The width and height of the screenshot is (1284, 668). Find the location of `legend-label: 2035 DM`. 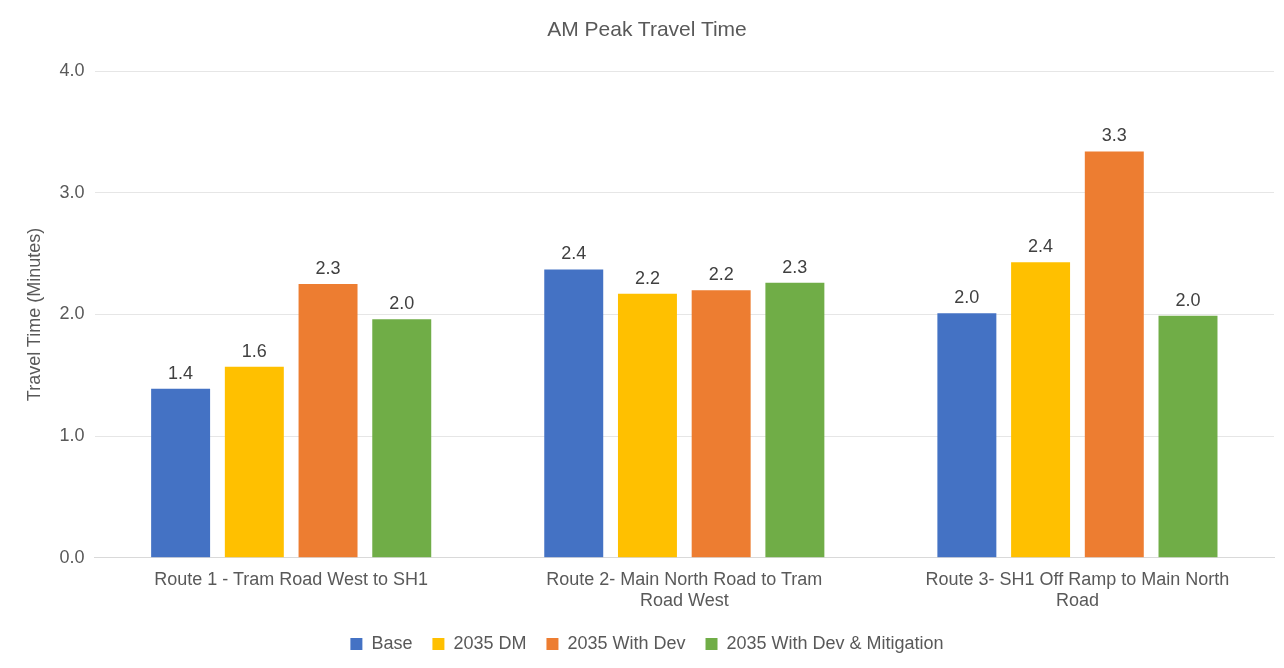

legend-label: 2035 DM is located at coordinates (490, 642).